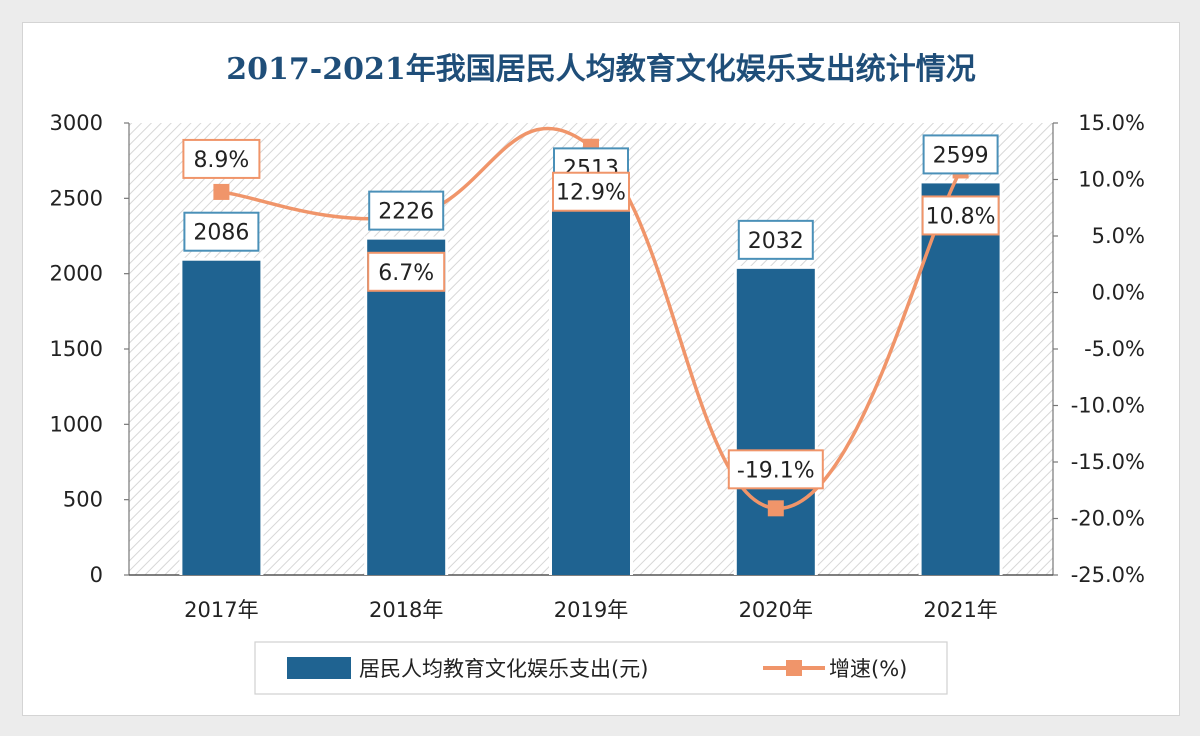 The width and height of the screenshot is (1200, 736). I want to click on bar-value-label: 2599, so click(961, 155).